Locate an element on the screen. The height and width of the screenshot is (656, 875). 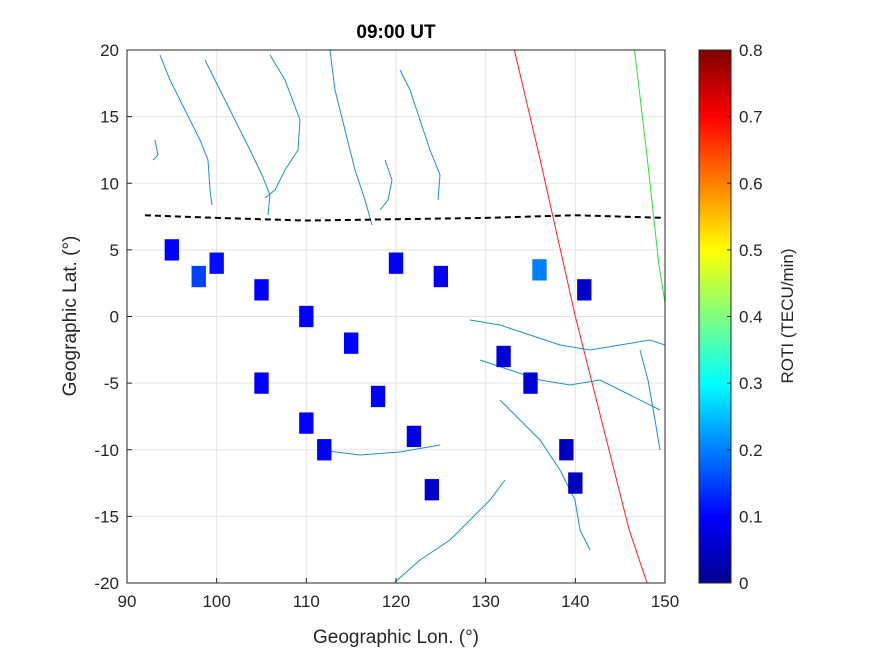
colorbar-tick-label: 0 is located at coordinates (743, 583).